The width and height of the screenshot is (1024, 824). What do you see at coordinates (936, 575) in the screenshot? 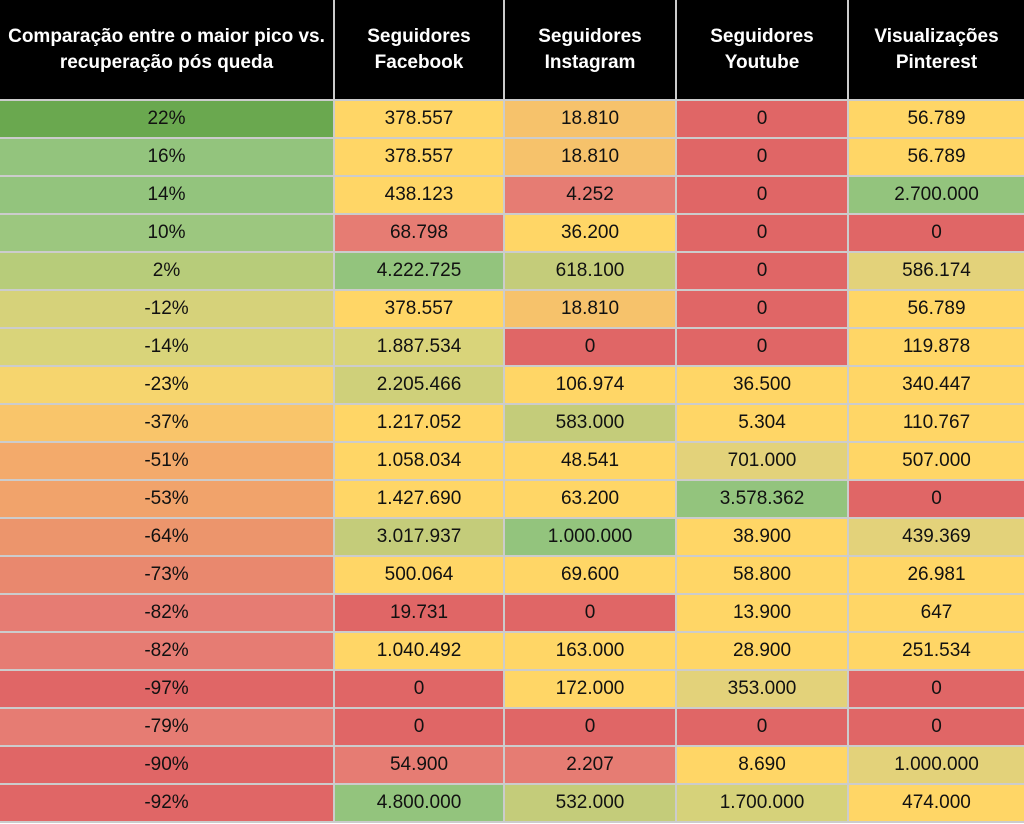
I see `pinterest-cell: 26.981` at bounding box center [936, 575].